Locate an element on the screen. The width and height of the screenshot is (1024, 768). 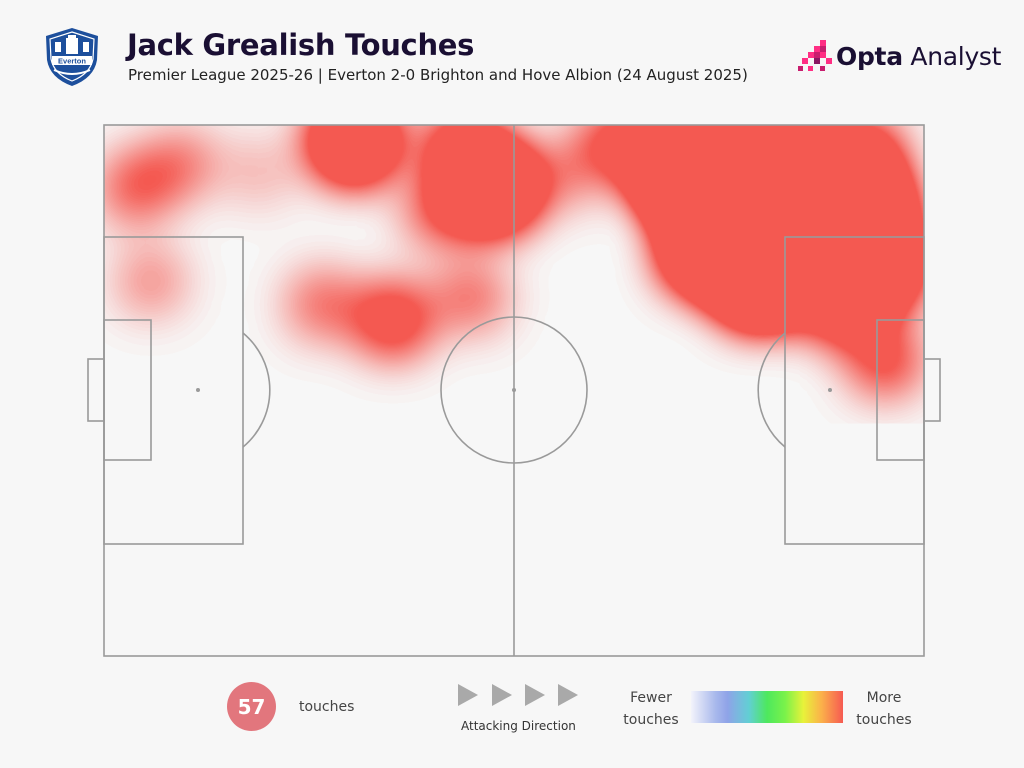
everton-crest-icon: Everton is located at coordinates (72, 57).